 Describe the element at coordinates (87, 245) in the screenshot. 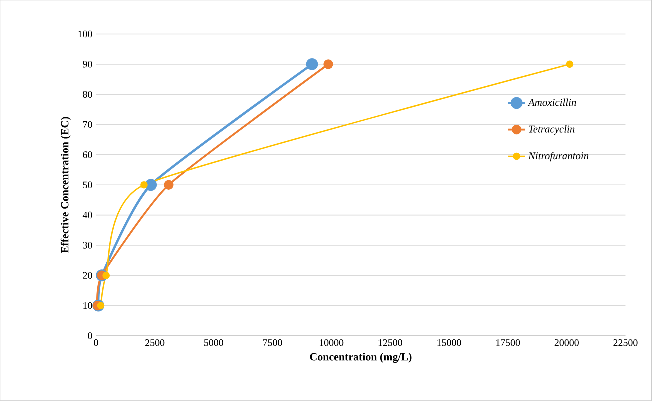

I see `y-tick-label: 30` at that location.